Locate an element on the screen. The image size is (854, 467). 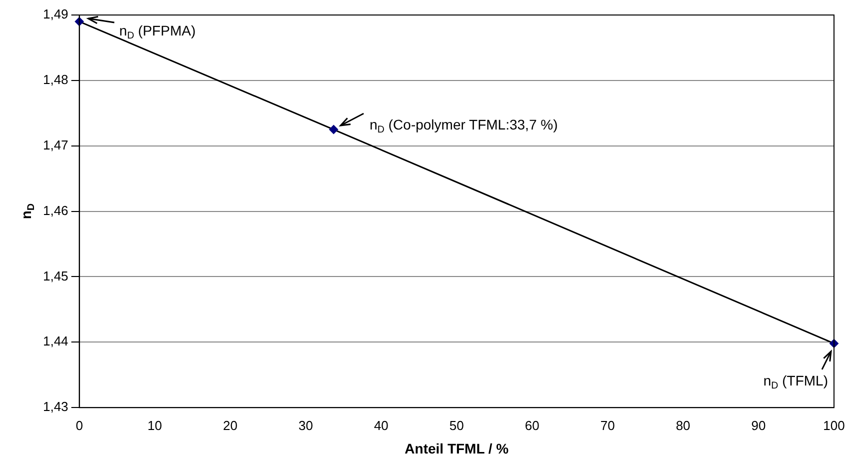
x-tick-label: 70 is located at coordinates (607, 425).